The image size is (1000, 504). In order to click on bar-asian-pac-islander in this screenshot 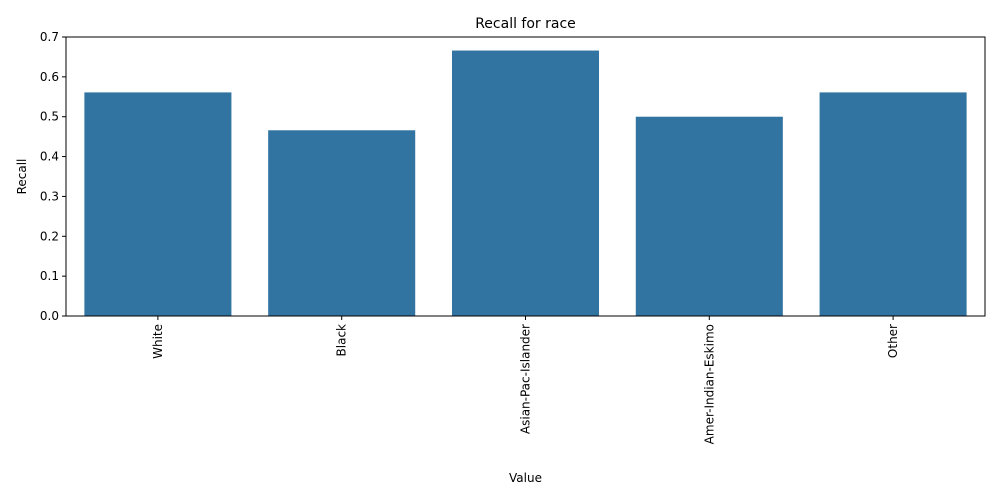, I will do `click(525, 183)`.